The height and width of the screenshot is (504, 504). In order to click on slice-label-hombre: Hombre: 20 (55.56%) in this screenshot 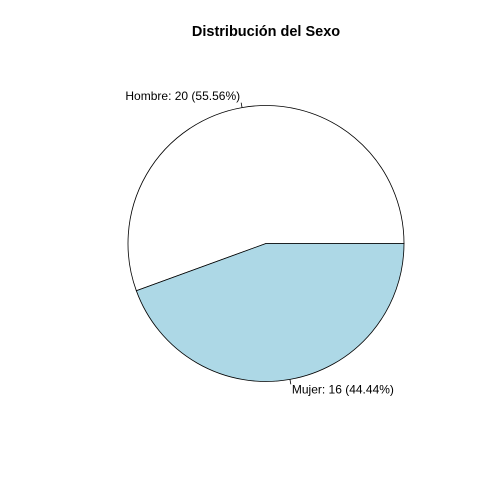, I will do `click(182, 96)`.